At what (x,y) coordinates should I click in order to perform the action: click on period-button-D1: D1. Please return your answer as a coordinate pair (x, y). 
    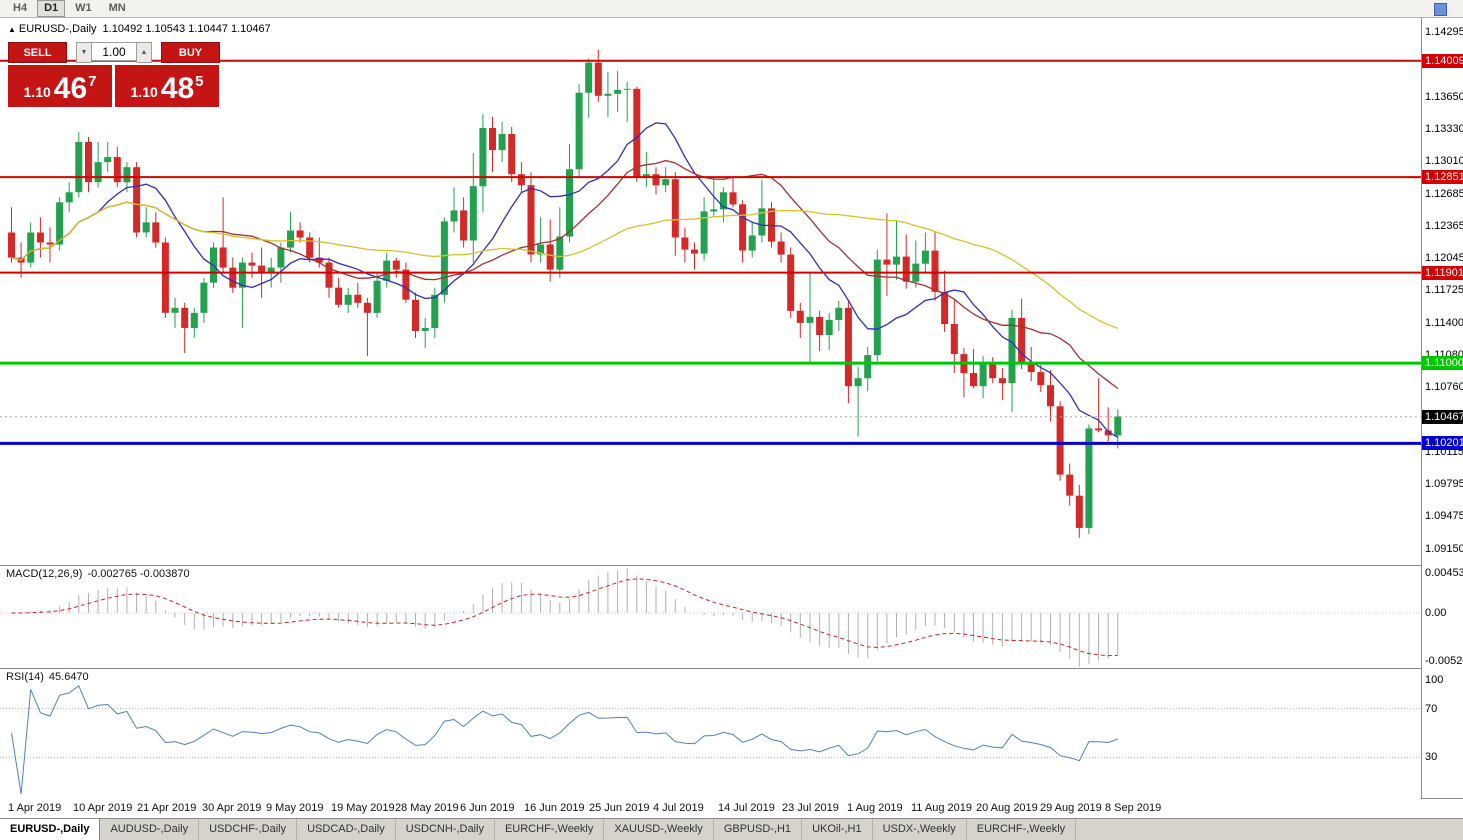
    Looking at the image, I should click on (51, 8).